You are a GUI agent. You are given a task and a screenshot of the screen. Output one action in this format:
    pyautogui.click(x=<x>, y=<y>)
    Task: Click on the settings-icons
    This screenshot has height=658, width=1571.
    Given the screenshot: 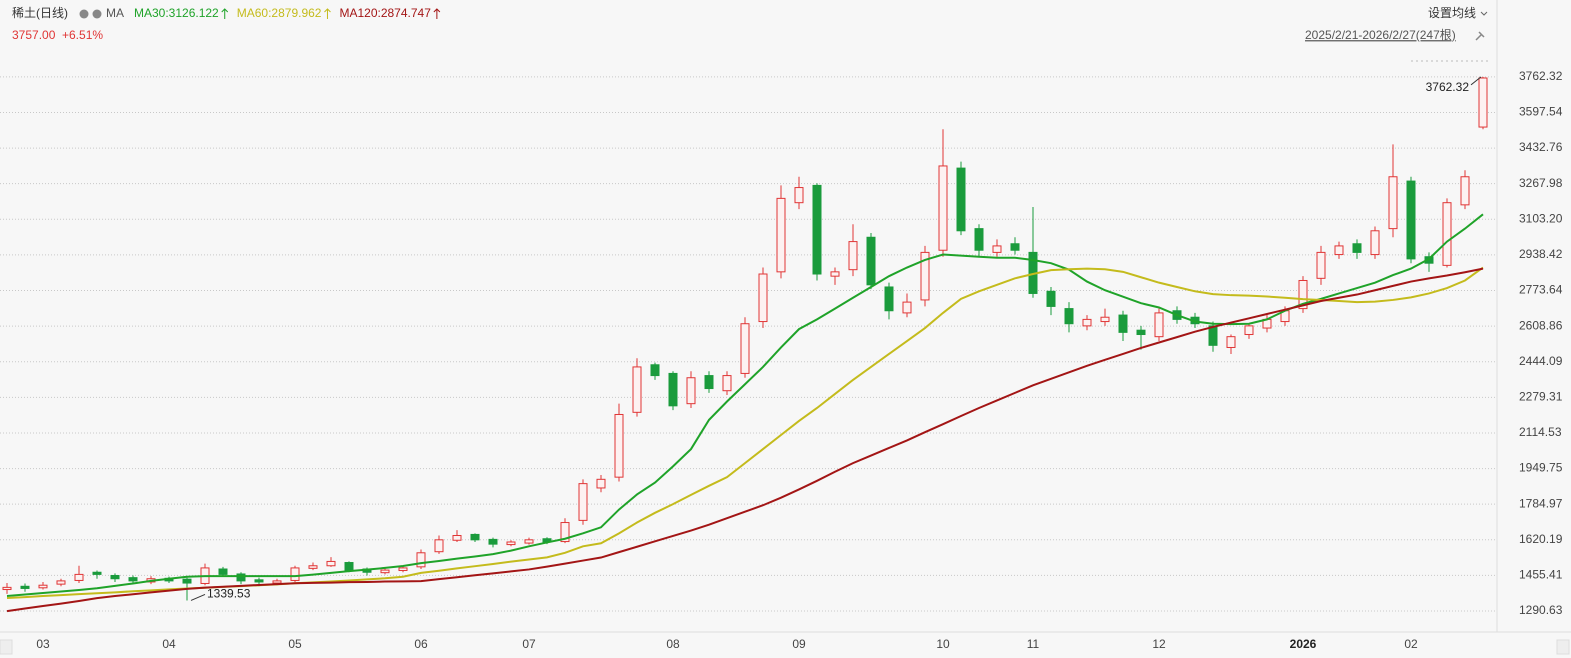 What is the action you would take?
    pyautogui.click(x=90, y=14)
    